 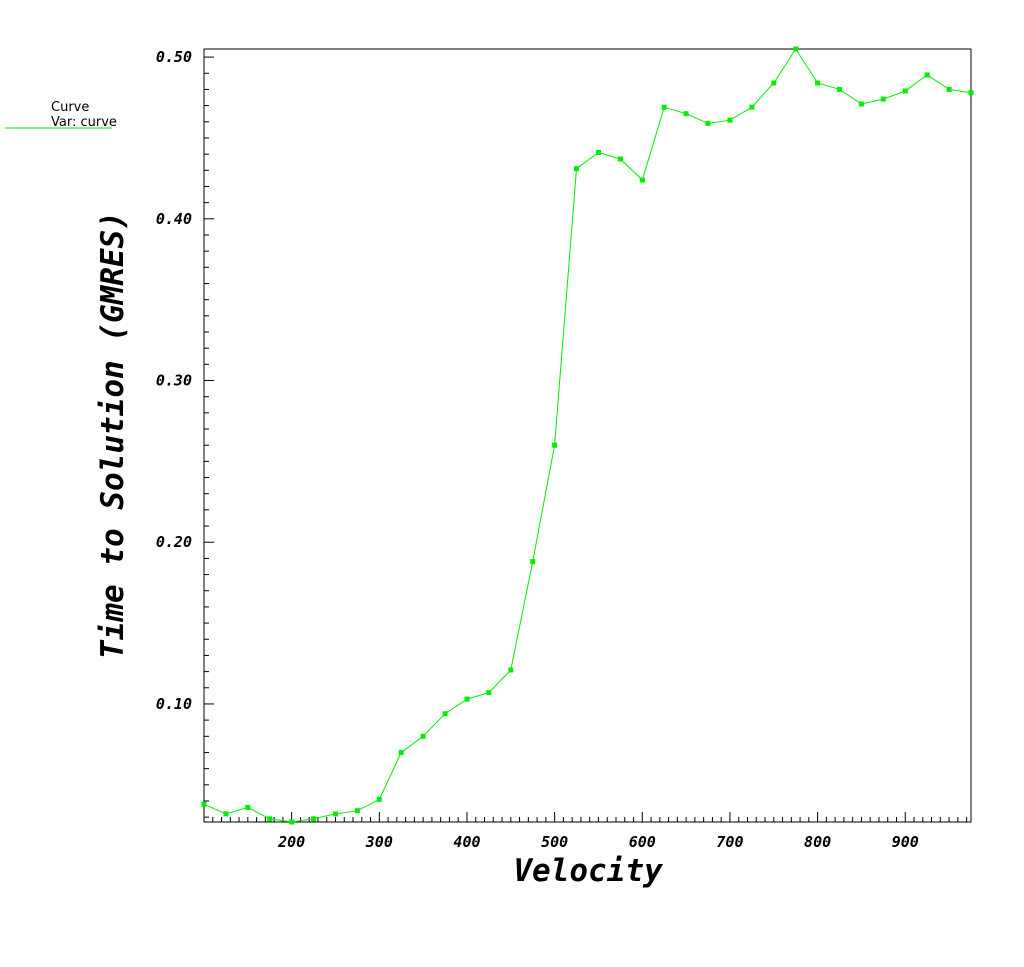 What do you see at coordinates (185, 433) in the screenshot?
I see `y-axis: 0.10 0.20 0.30 0.40 0.50` at bounding box center [185, 433].